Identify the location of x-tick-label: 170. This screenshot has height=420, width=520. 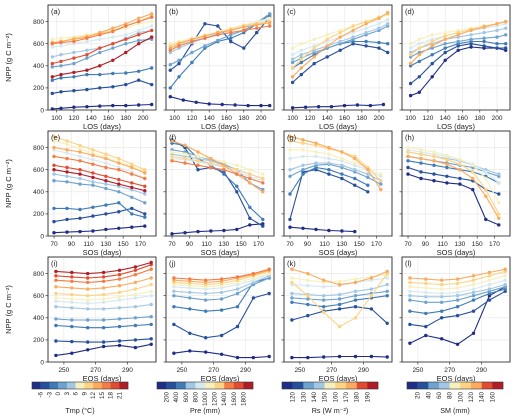
(258, 244).